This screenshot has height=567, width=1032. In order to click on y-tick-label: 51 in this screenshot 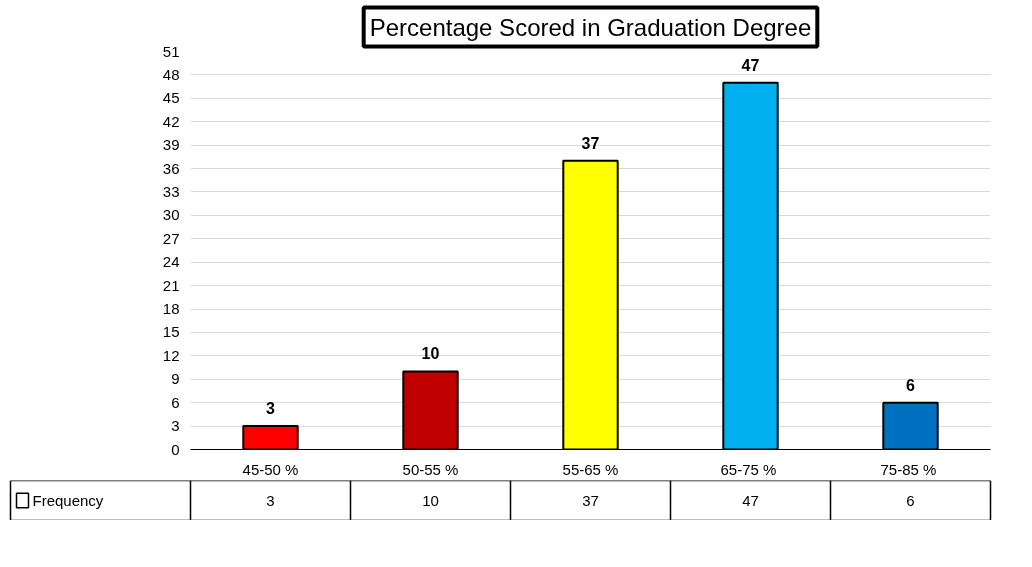, I will do `click(171, 51)`.